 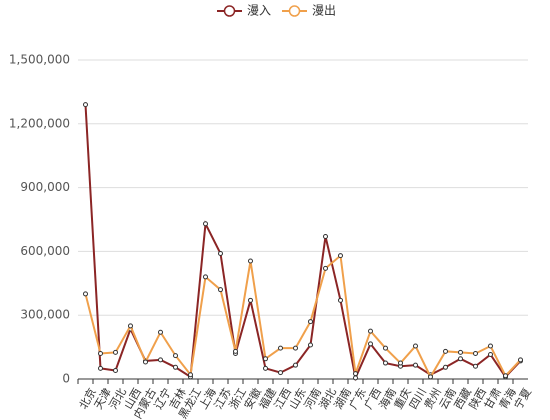 What do you see at coordinates (244, 11) in the screenshot?
I see `legend-item: 漫入` at bounding box center [244, 11].